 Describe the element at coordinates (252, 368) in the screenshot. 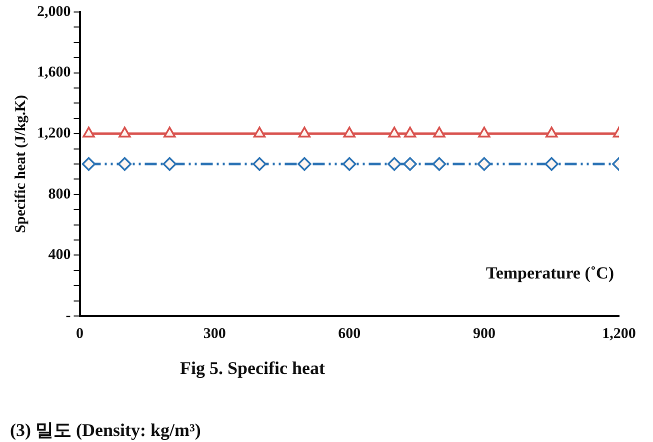

I see `caption: Fig 5. Specific heat` at that location.